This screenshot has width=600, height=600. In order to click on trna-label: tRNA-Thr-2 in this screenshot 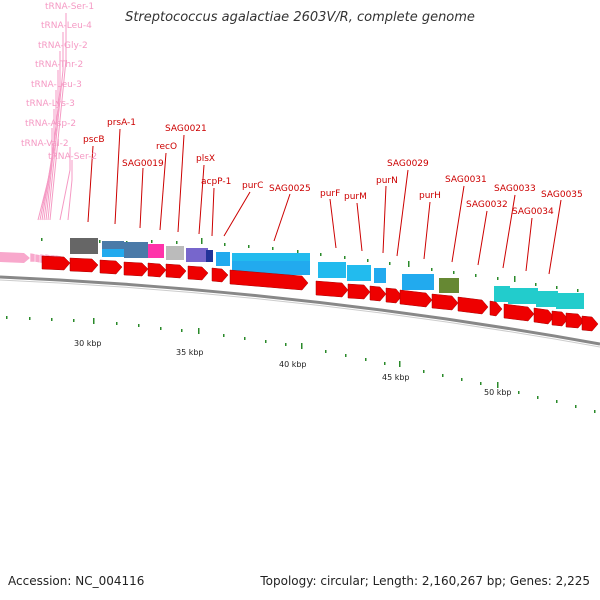, I will do `click(59, 65)`.